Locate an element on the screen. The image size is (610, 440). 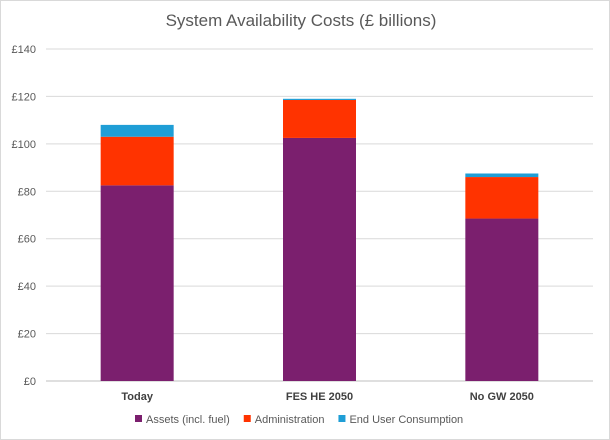
legend-label: Assets (incl. fuel) is located at coordinates (188, 420).